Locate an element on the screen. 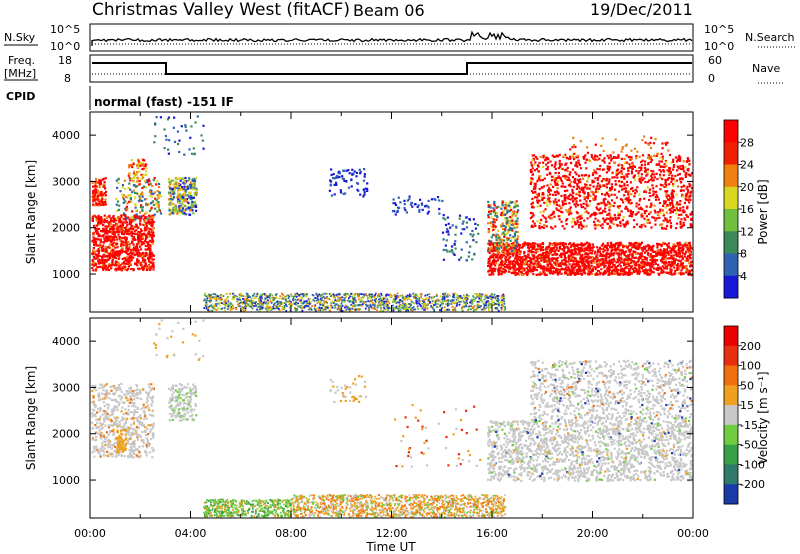  plot-title: Christmas Valley West (fitACF) is located at coordinates (221, 10).